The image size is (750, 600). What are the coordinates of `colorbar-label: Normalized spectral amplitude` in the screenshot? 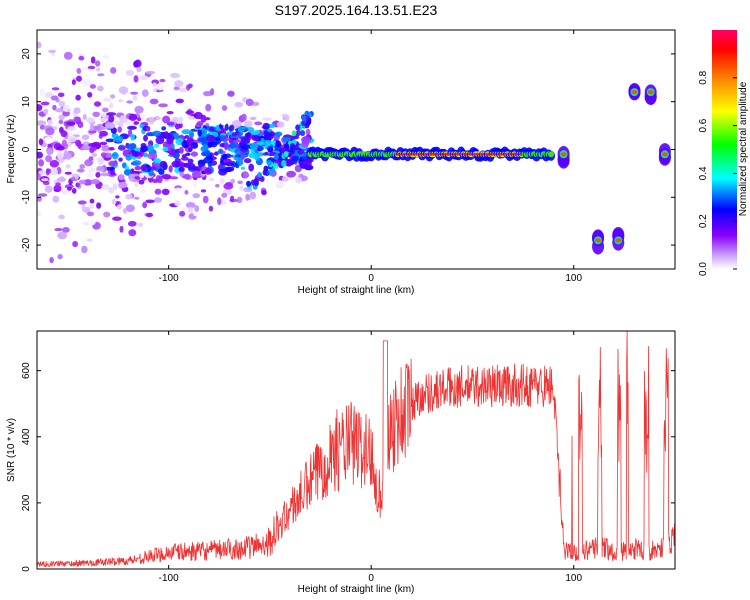 It's located at (743, 148).